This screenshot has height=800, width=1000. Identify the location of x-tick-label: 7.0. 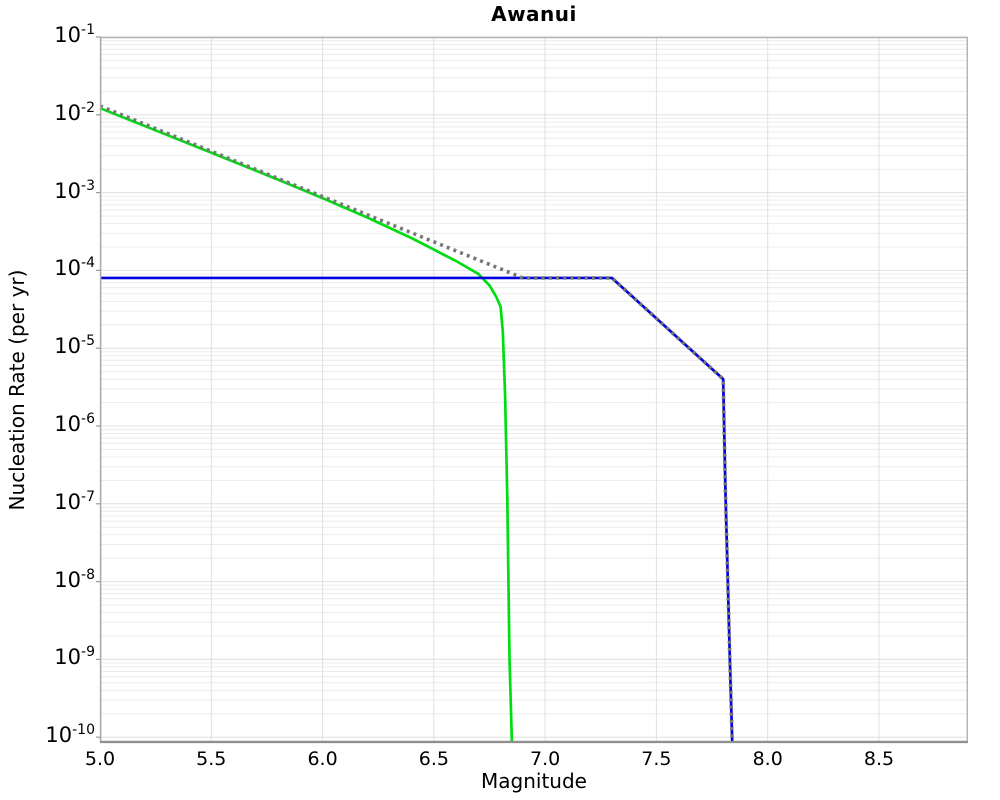
(545, 759).